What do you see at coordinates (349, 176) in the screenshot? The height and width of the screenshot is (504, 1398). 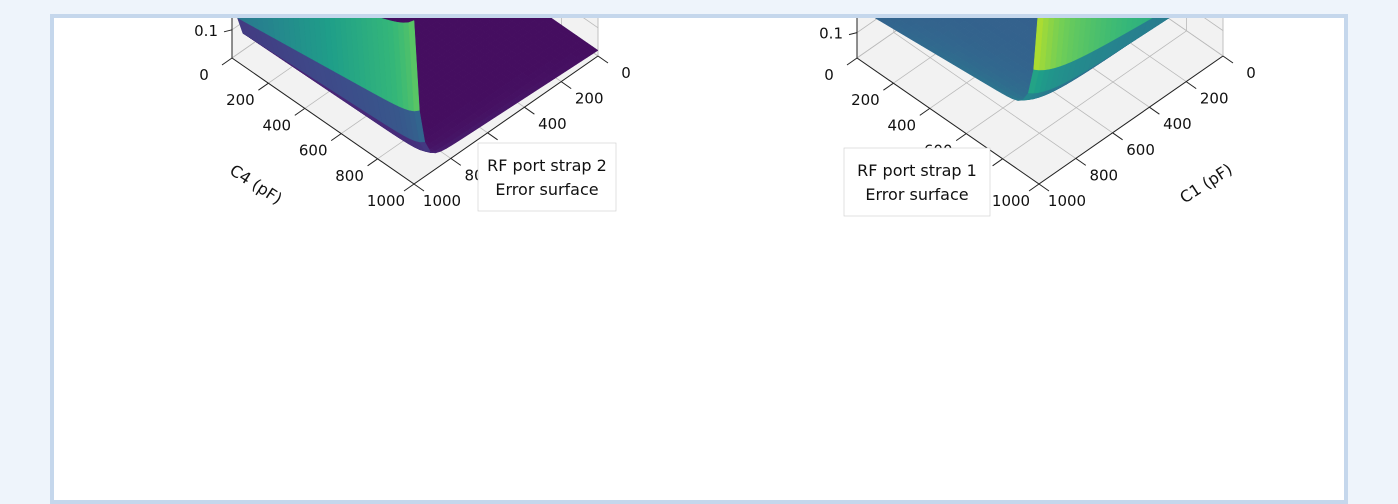 I see `y-tick-label: 800` at bounding box center [349, 176].